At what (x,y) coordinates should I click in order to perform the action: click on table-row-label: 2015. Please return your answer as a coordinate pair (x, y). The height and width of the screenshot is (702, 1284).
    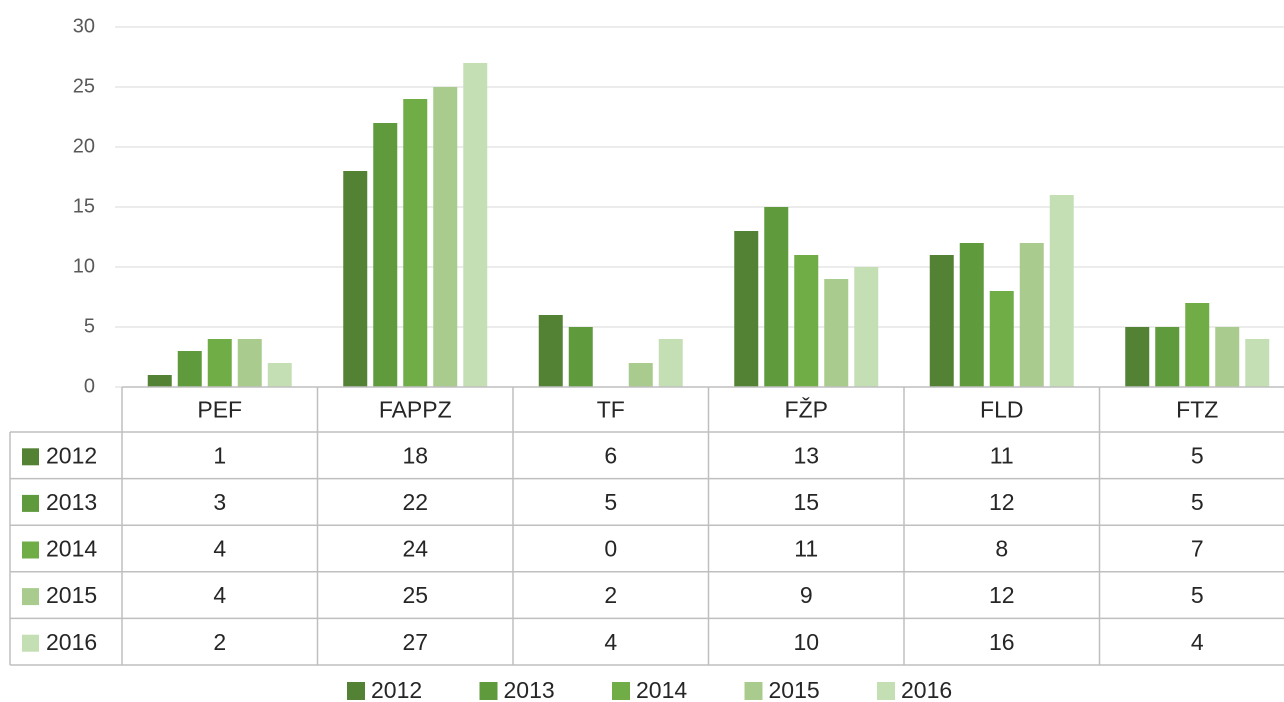
    Looking at the image, I should click on (71, 595).